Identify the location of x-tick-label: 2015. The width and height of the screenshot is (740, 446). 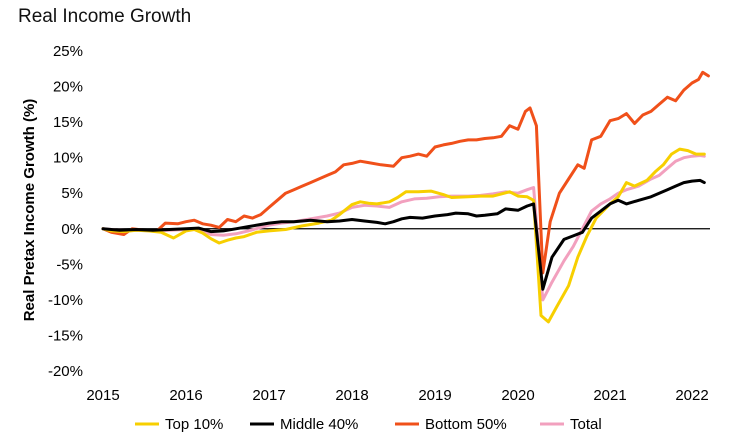
(102, 395).